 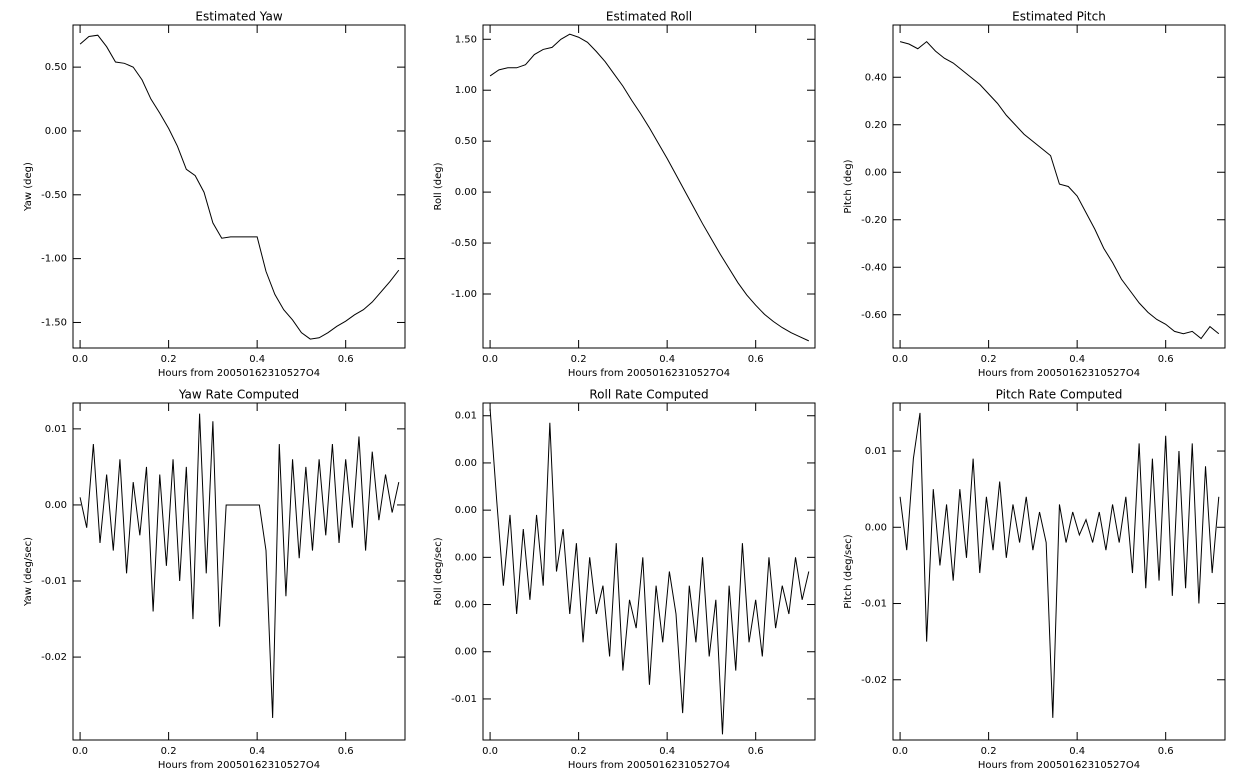 What do you see at coordinates (848, 186) in the screenshot?
I see `y-axis-label: Pitch (deg)` at bounding box center [848, 186].